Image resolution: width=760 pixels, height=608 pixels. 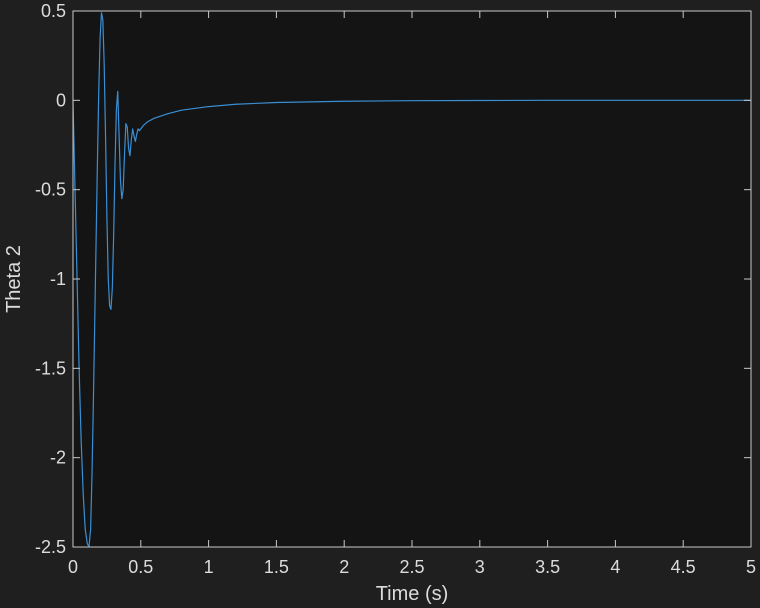 What do you see at coordinates (683, 567) in the screenshot?
I see `x-tick-label: 4.5` at bounding box center [683, 567].